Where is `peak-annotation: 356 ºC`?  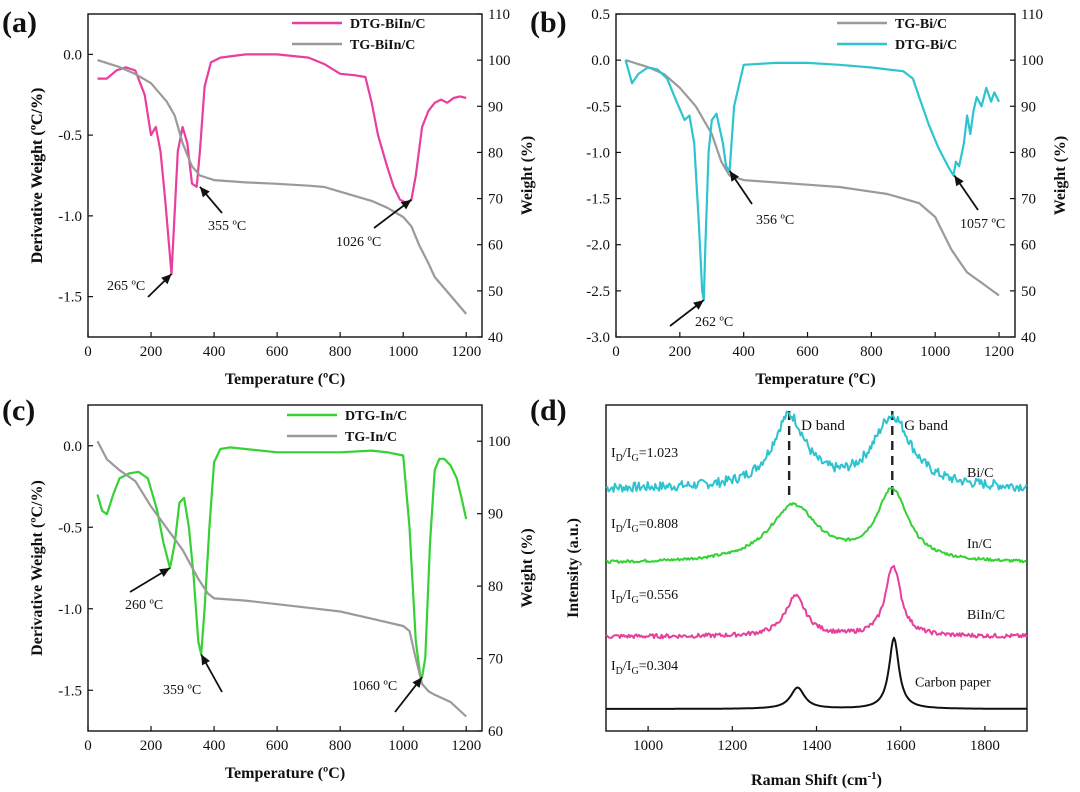
peak-annotation: 356 ºC is located at coordinates (775, 220).